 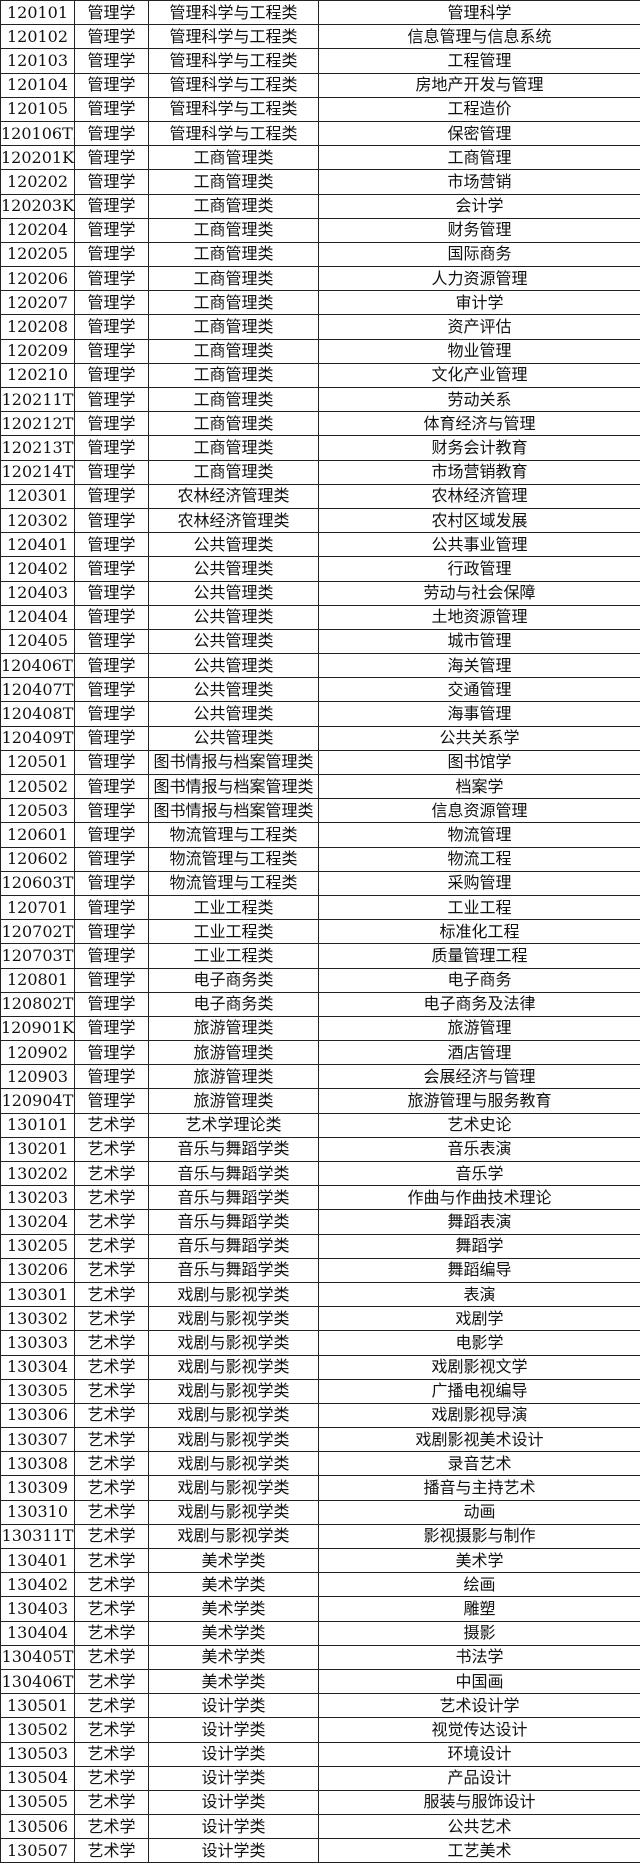 What do you see at coordinates (320, 1609) in the screenshot?
I see `table-row: 130403 艺术学 美术学类 雕塑` at bounding box center [320, 1609].